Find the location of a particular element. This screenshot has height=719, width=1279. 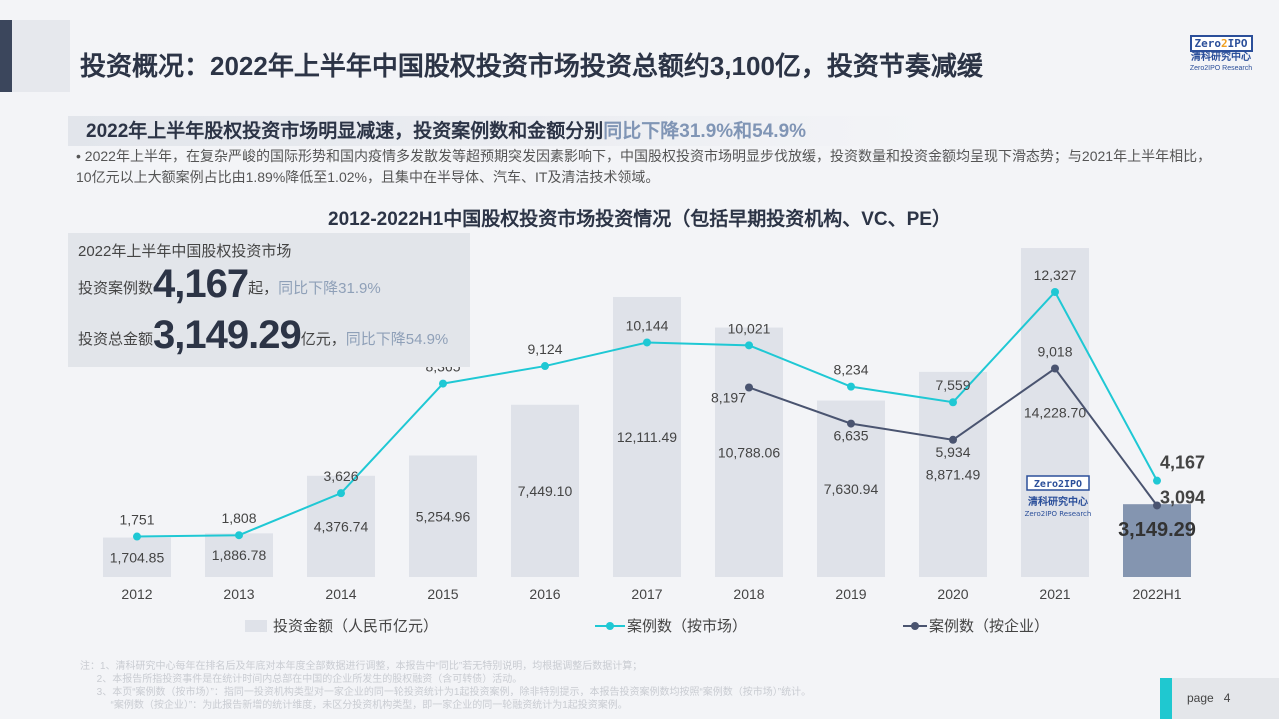

point-label: 4,167 is located at coordinates (1182, 463).